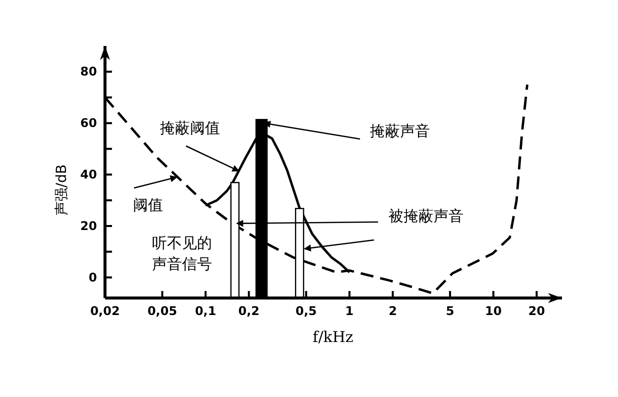  I want to click on y-tick-label: 40, so click(88, 175).